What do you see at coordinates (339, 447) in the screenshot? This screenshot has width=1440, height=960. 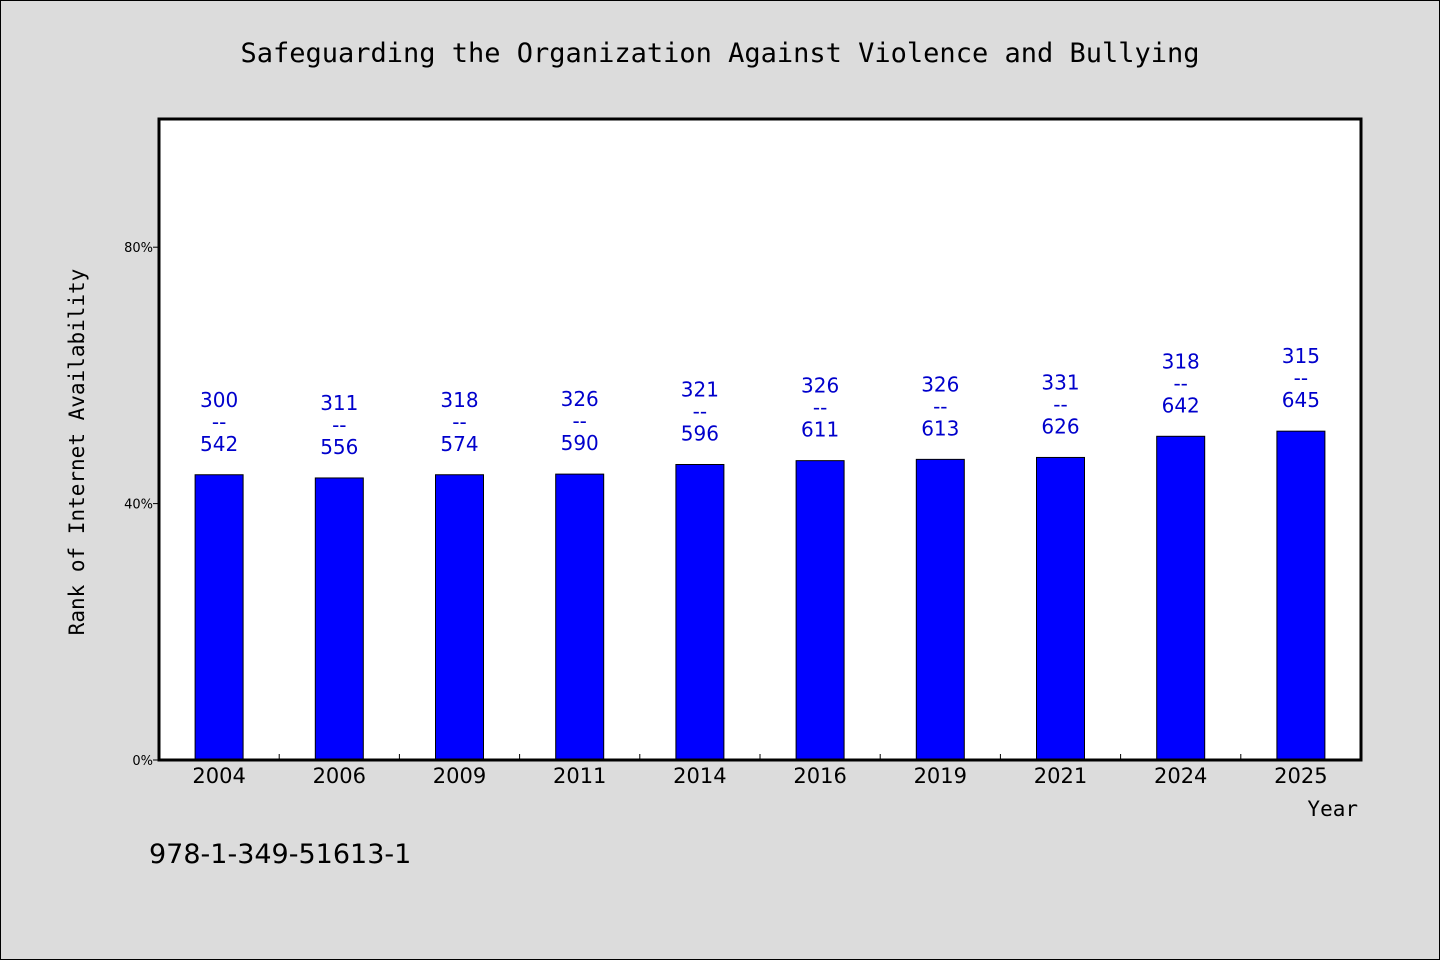 I see `data-label-bottom: 556` at bounding box center [339, 447].